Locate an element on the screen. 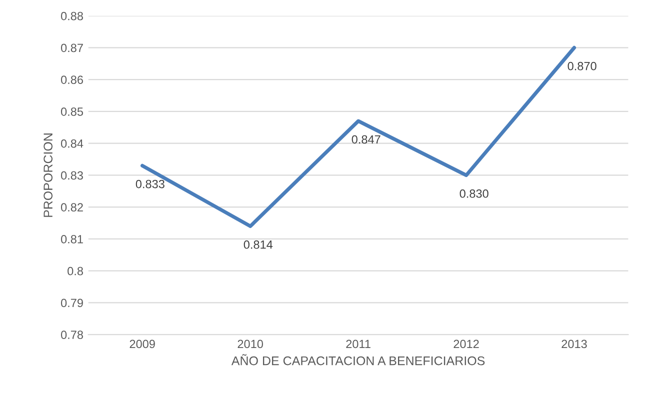  y-tick-label: 0.84 is located at coordinates (72, 143).